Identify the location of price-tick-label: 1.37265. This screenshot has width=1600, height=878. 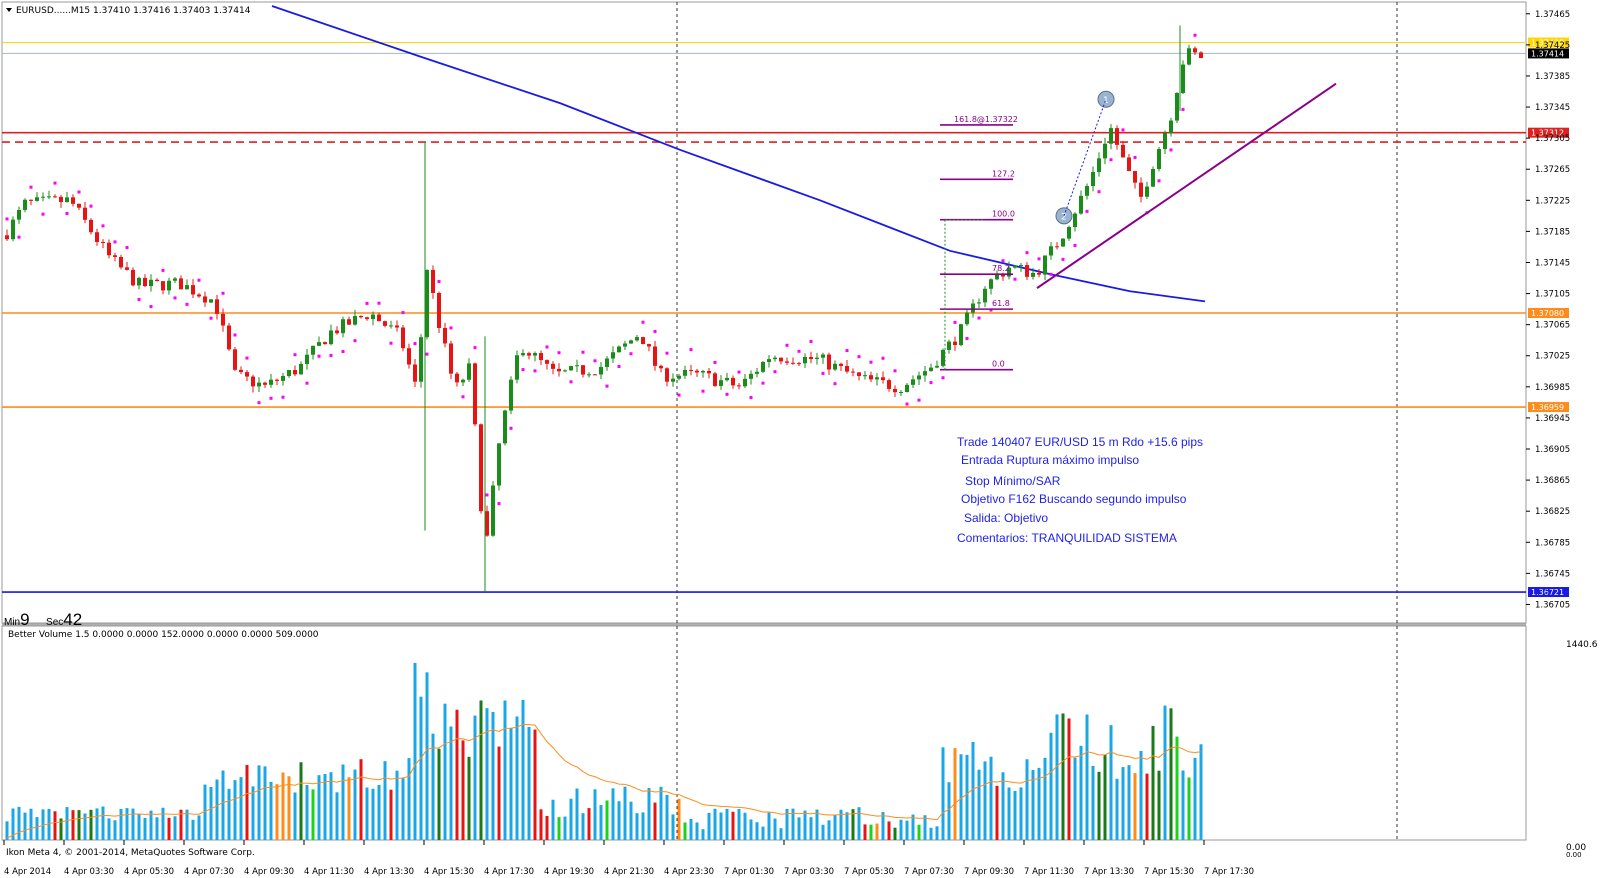
(1552, 170).